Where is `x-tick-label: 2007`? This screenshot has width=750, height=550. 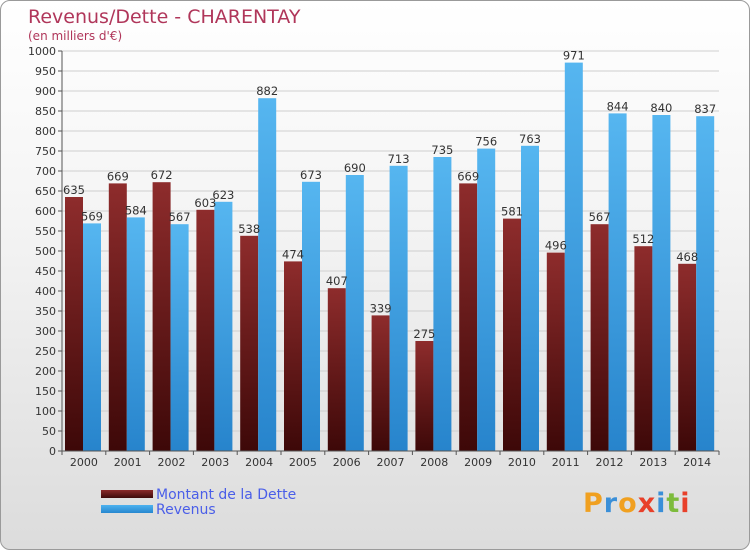
x-tick-label: 2007 is located at coordinates (391, 462).